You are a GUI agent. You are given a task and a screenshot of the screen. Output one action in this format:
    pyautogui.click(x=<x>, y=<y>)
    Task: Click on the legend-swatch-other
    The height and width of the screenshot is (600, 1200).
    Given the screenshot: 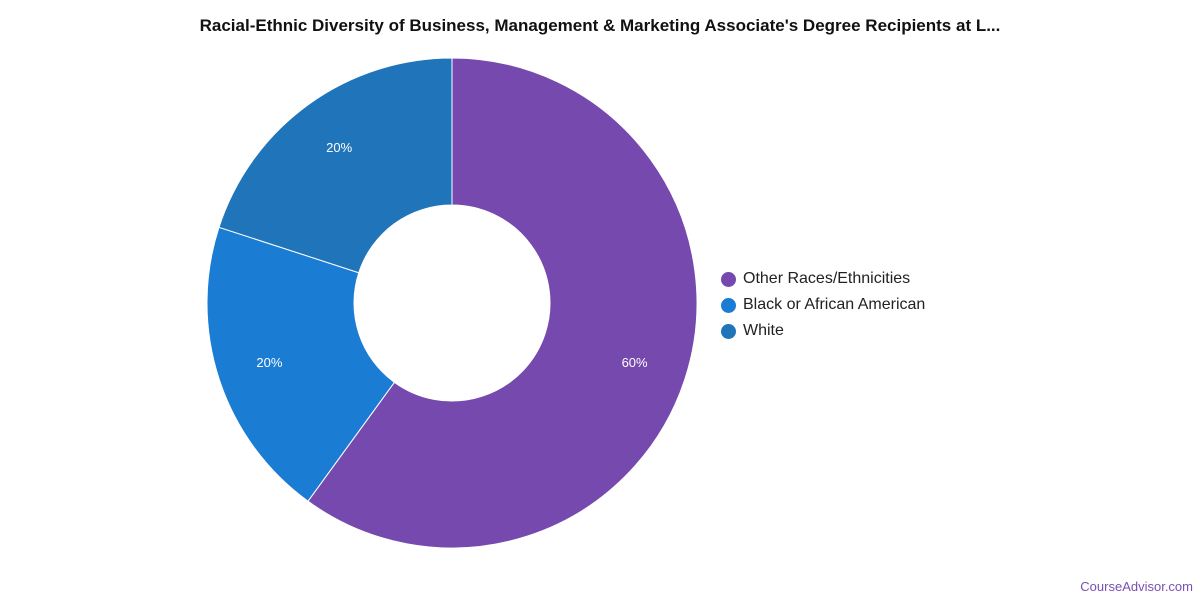 What is the action you would take?
    pyautogui.click(x=728, y=279)
    